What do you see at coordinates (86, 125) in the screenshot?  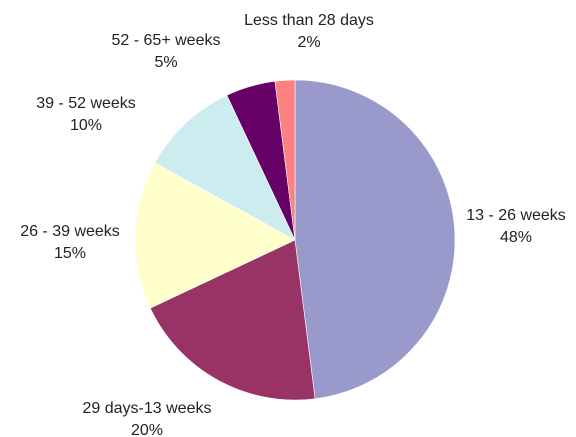 I see `slice-percent-3: 10%` at bounding box center [86, 125].